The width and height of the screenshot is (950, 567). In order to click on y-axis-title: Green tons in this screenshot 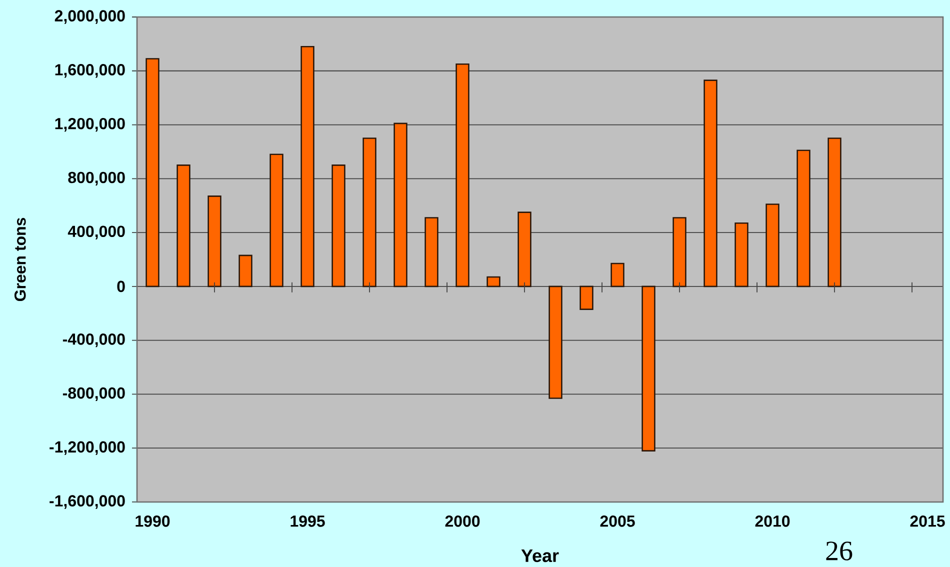, I will do `click(20, 260)`.